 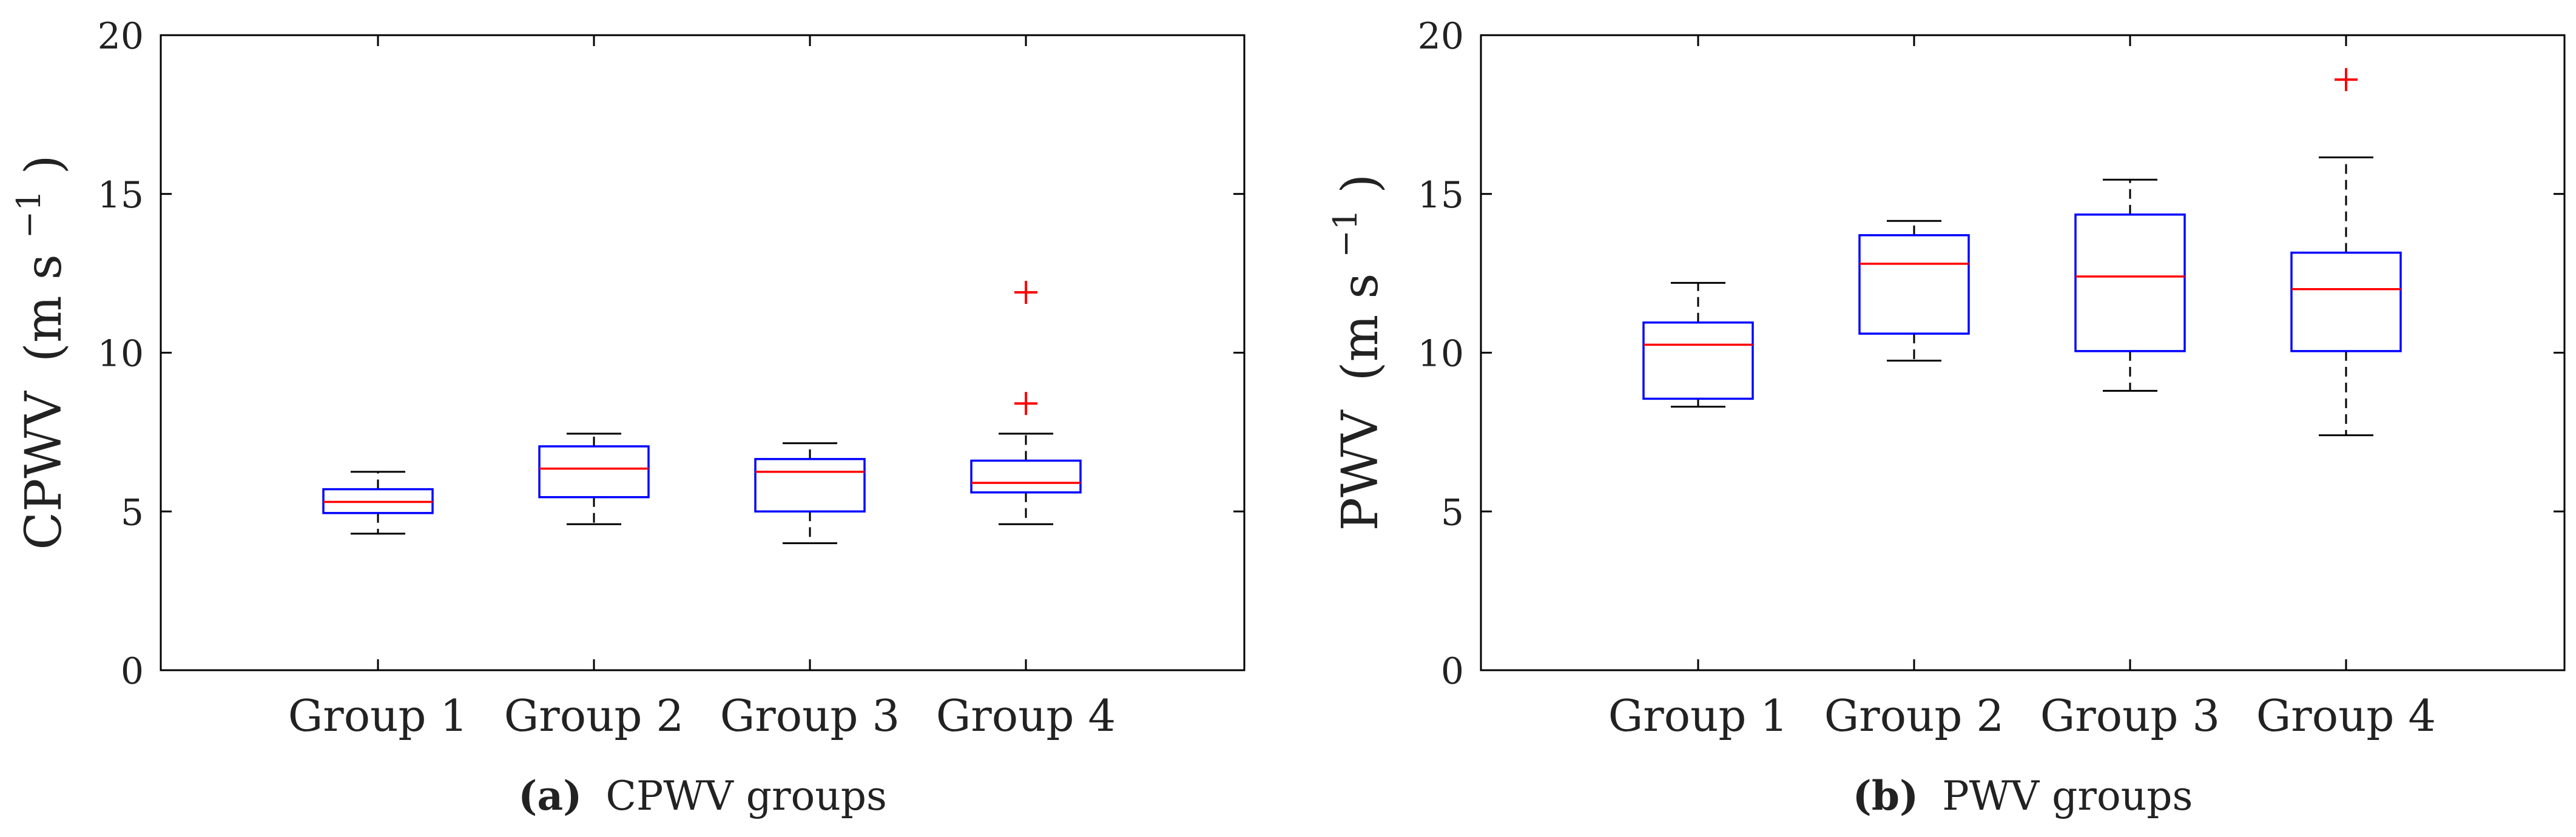 What do you see at coordinates (1452, 512) in the screenshot?
I see `y-tick-label-b-1: 5` at bounding box center [1452, 512].